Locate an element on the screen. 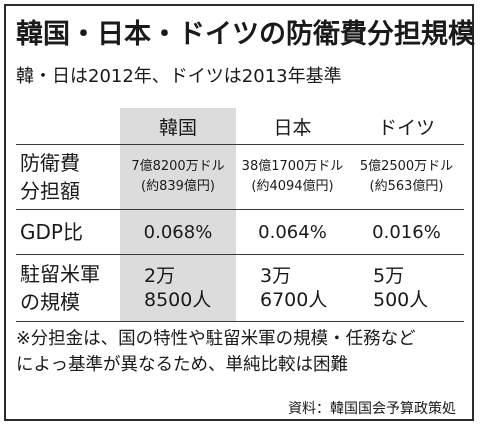 This screenshot has height=427, width=480. corner-cell is located at coordinates (68, 126).